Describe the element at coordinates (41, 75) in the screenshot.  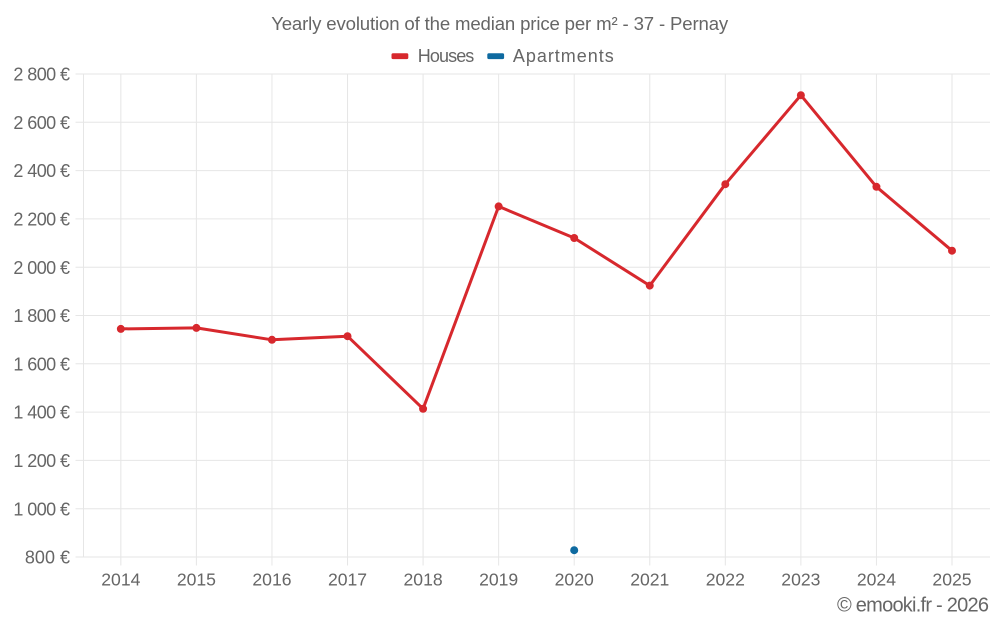
I see `svg-text: 2 800 €` at that location.